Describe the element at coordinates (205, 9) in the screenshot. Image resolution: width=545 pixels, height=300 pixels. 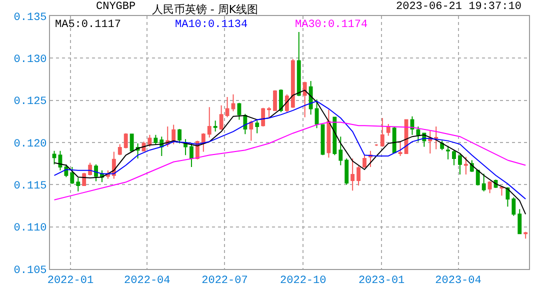
I see `chart-title: 人民币英镑 - 周K线图` at that location.